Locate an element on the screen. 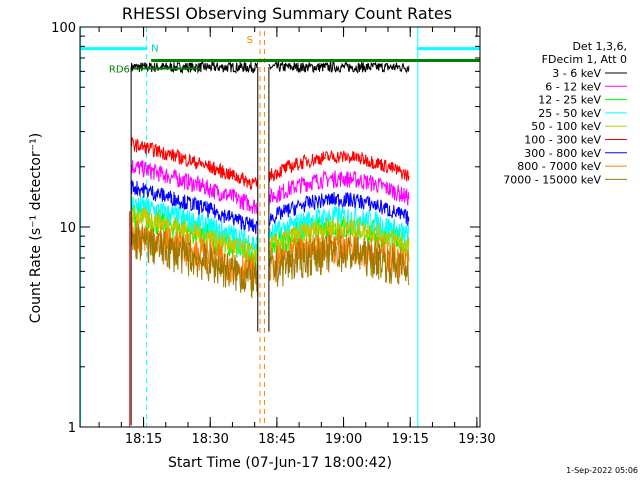  legend-label-8: 7000 - 15000 keV is located at coordinates (552, 179).